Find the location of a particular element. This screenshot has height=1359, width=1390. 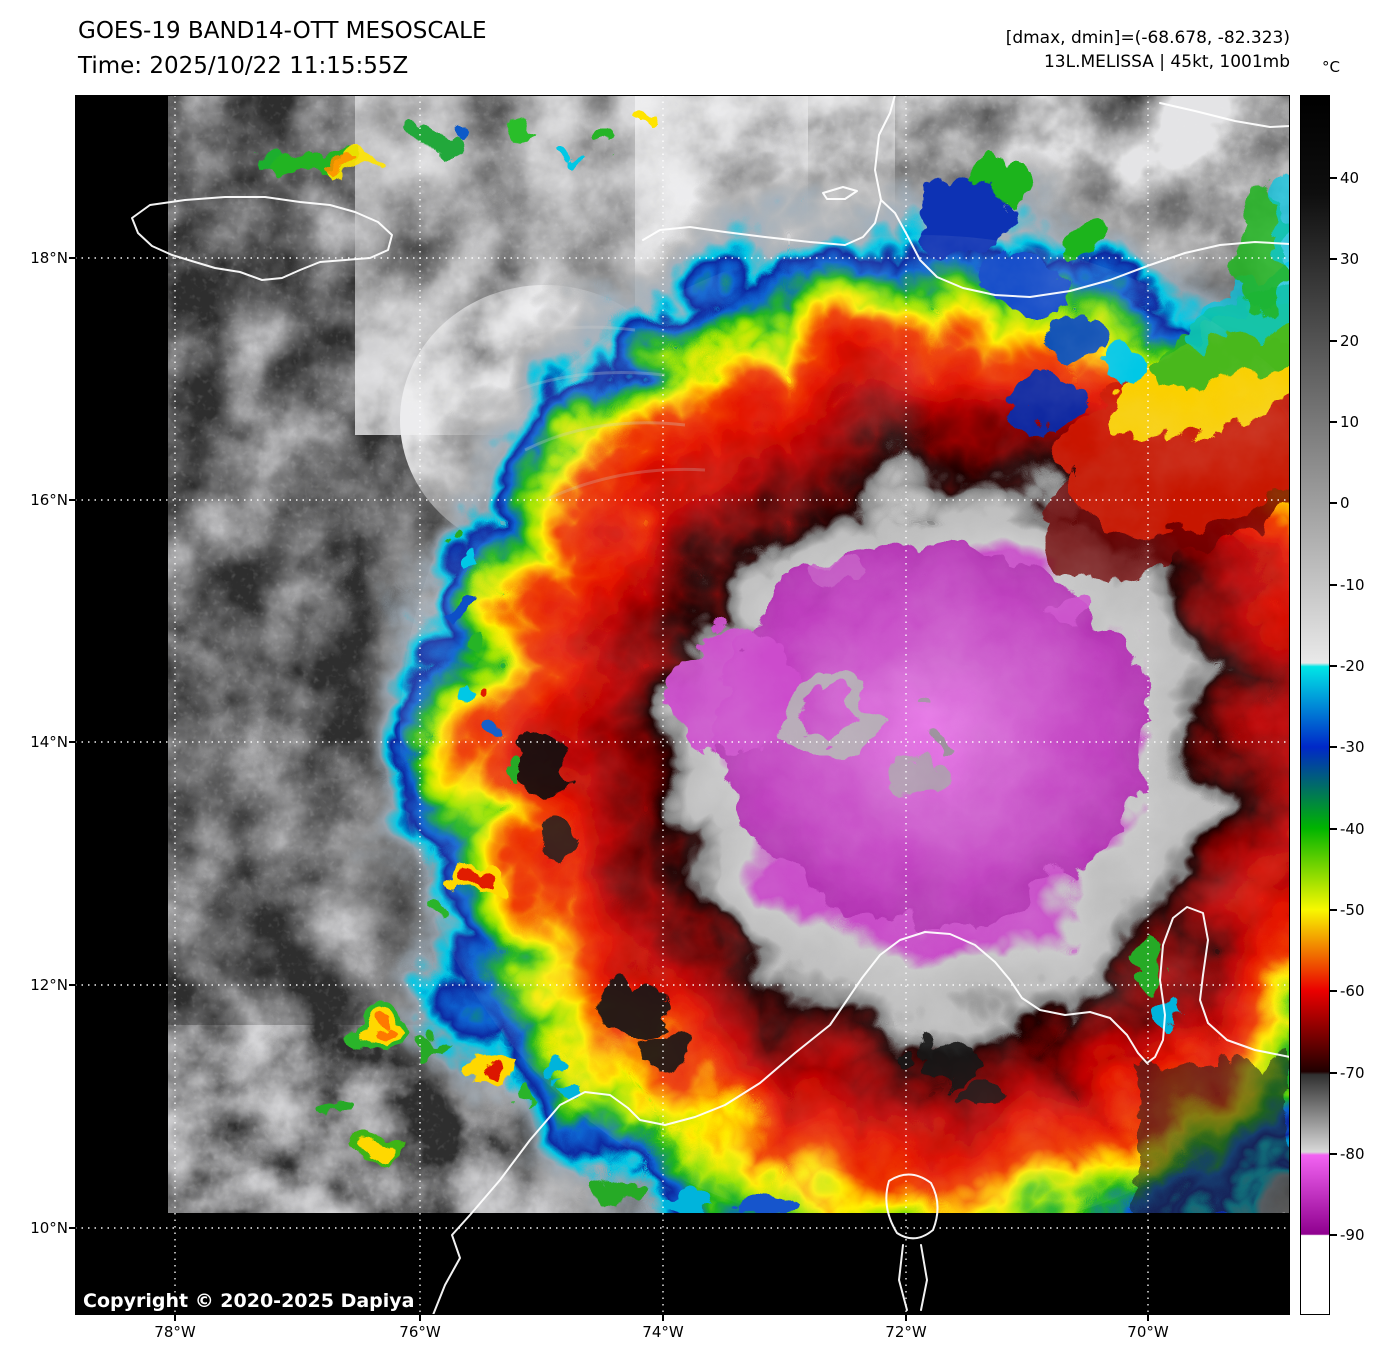

colorbar-tick-label: 0 is located at coordinates (1345, 503).